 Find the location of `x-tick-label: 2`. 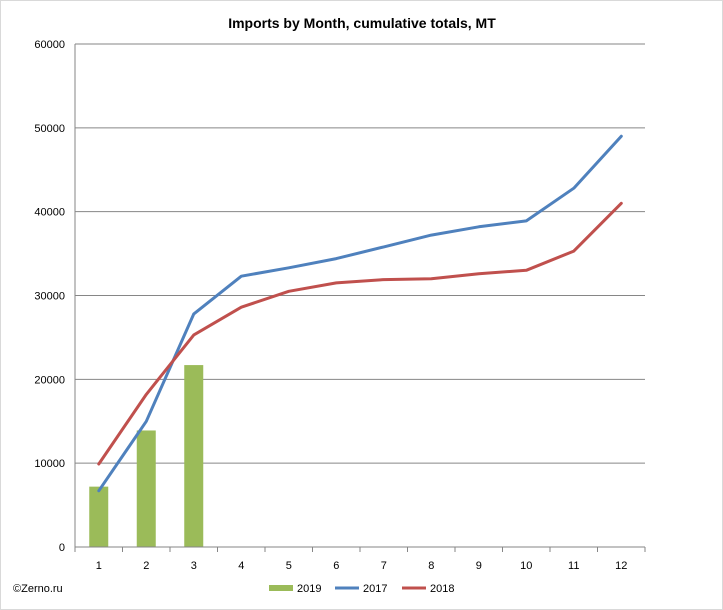

x-tick-label: 2 is located at coordinates (146, 566).